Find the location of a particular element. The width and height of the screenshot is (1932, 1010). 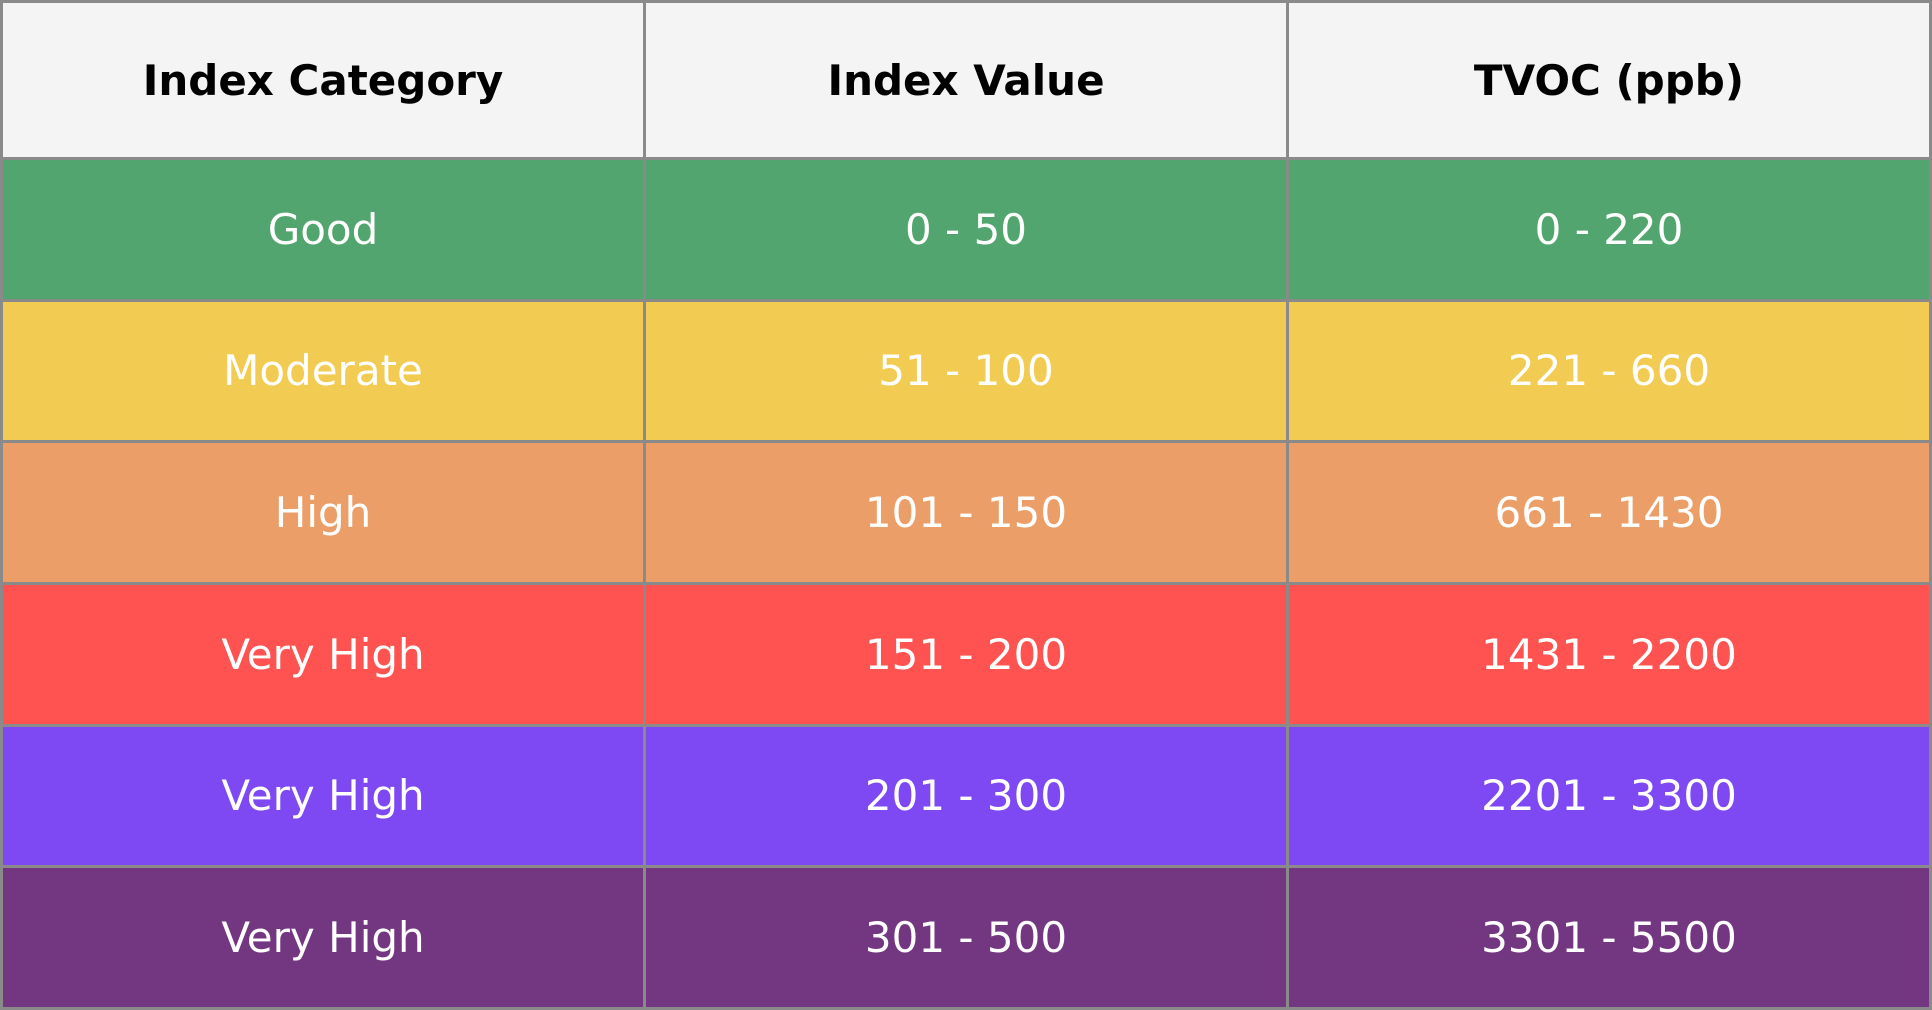

table-cell: 201 - 300 is located at coordinates (966, 796).